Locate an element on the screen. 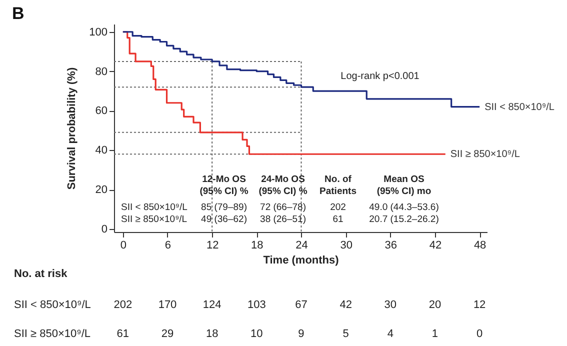 The width and height of the screenshot is (567, 346). y-tick-label: 60 is located at coordinates (101, 111).